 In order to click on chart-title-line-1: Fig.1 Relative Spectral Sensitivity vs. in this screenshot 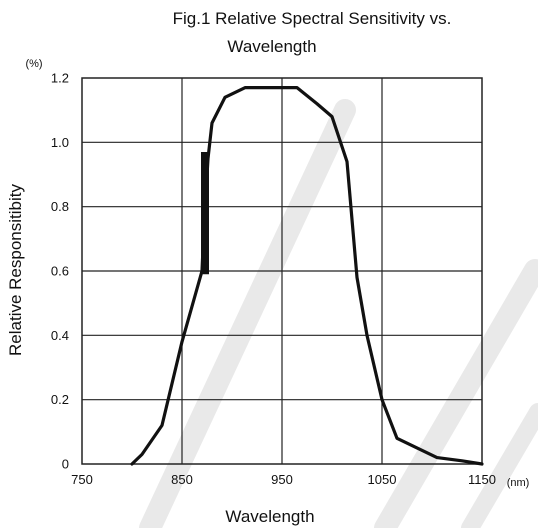, I will do `click(312, 18)`.